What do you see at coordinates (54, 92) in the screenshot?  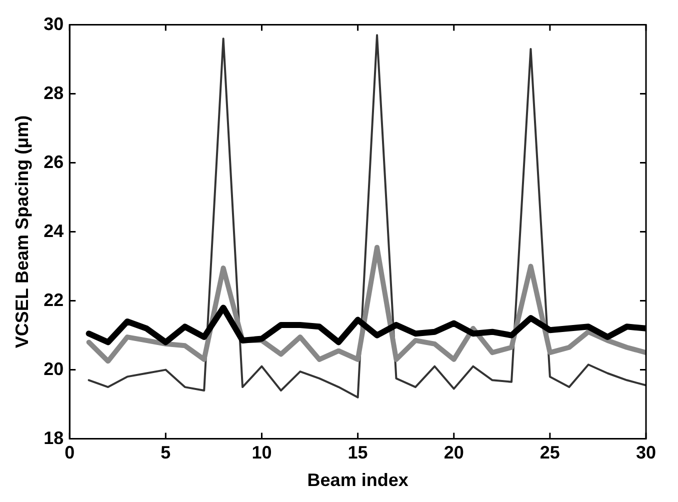 I see `y-tick-label: 28` at bounding box center [54, 92].